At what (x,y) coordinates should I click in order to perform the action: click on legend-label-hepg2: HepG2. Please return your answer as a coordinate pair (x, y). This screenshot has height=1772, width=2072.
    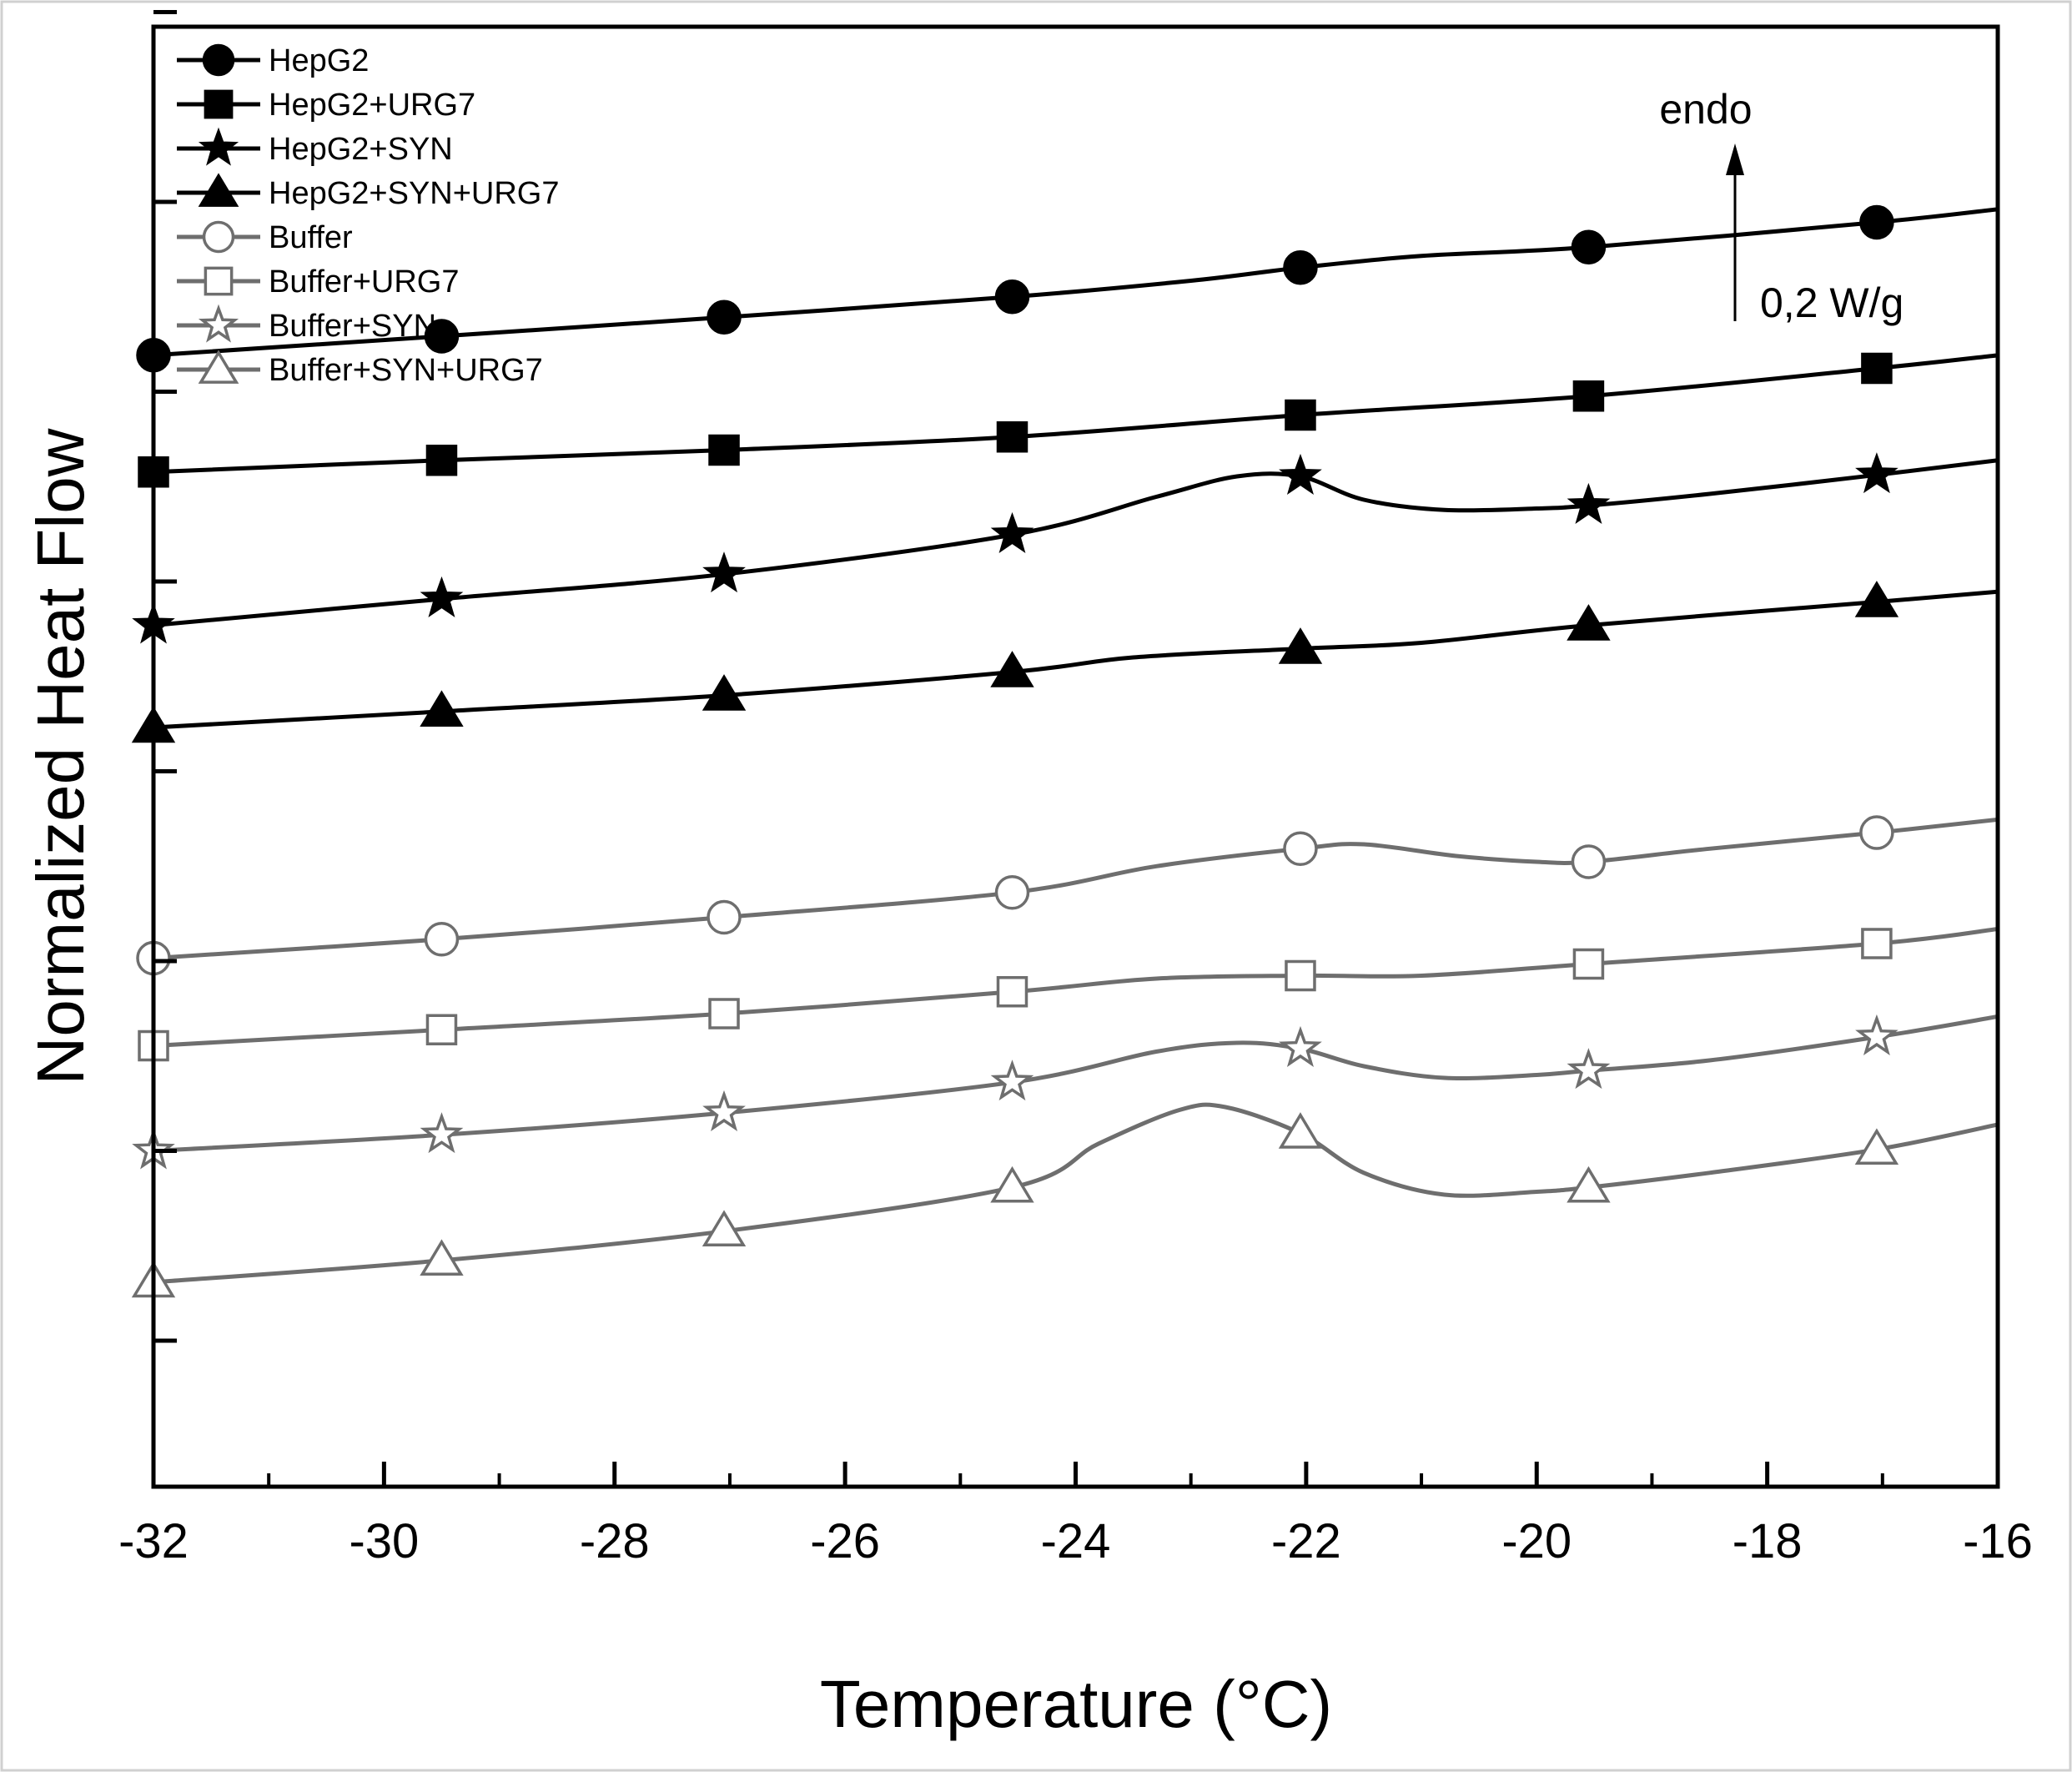
    Looking at the image, I should click on (319, 61).